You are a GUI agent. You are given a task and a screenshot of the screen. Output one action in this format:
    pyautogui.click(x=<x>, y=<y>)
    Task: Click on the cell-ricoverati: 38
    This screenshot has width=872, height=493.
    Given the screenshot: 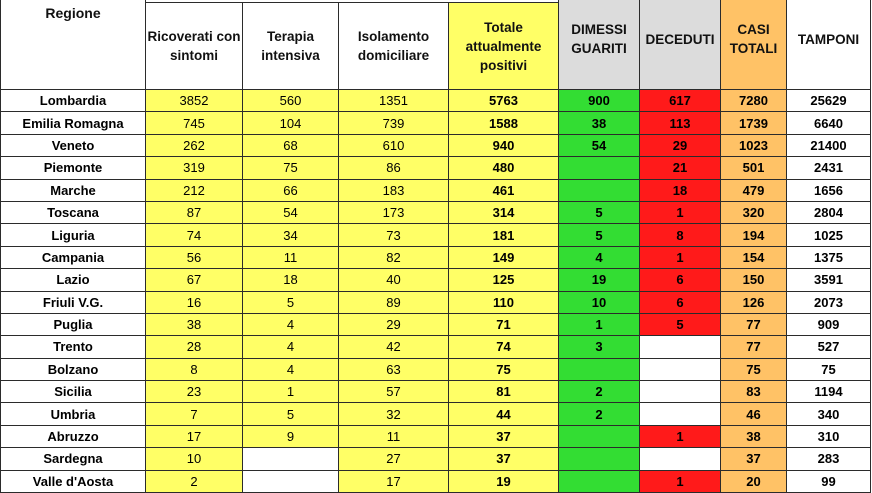 What is the action you would take?
    pyautogui.click(x=194, y=324)
    